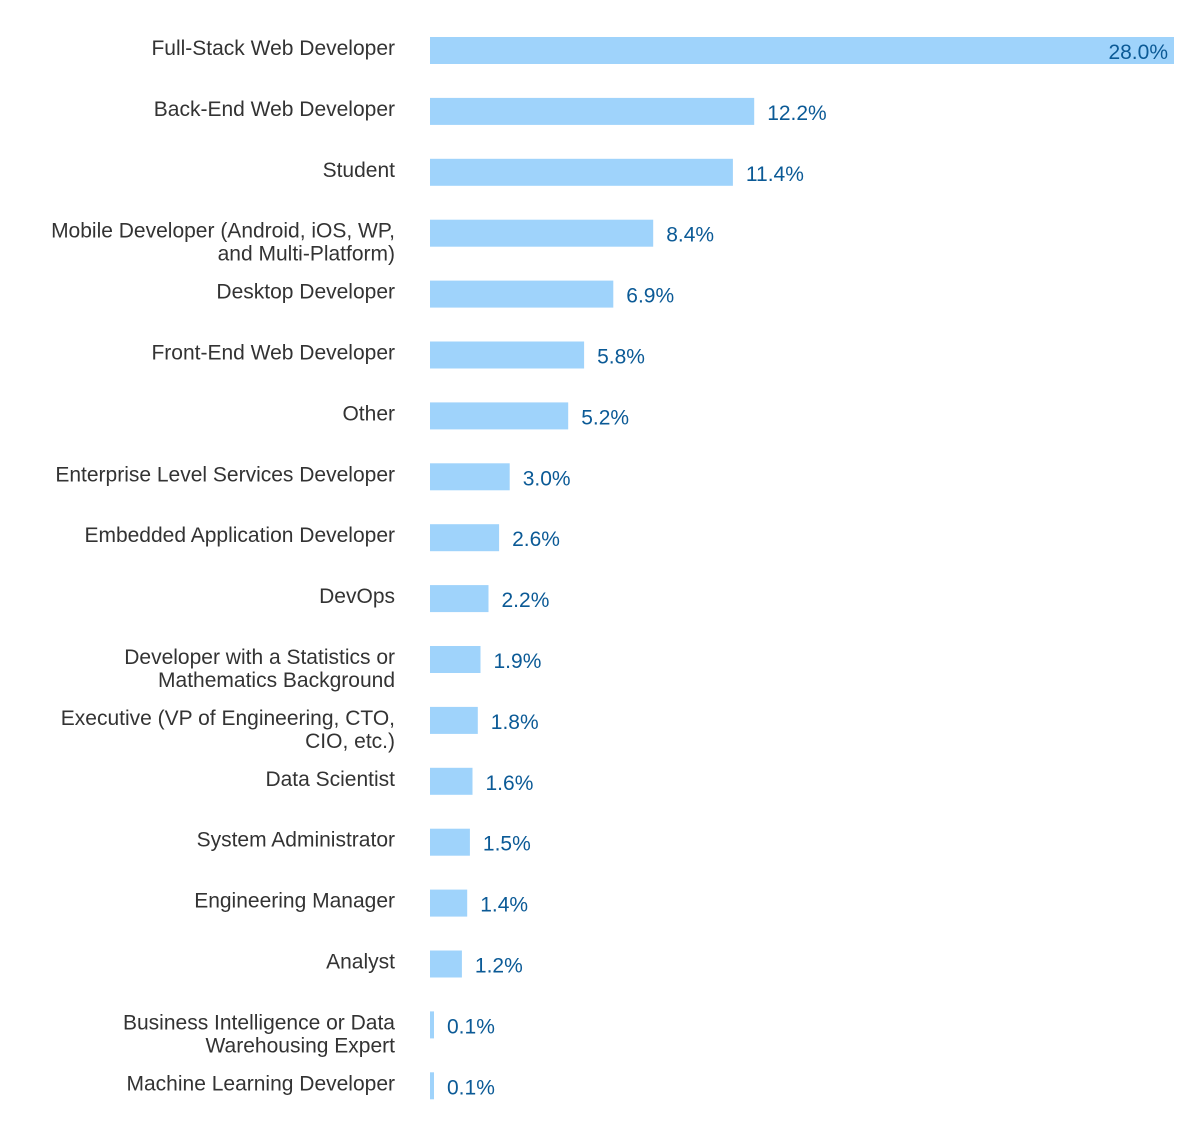 The height and width of the screenshot is (1134, 1200). What do you see at coordinates (301, 1045) in the screenshot?
I see `category-label-line: Warehousing Expert` at bounding box center [301, 1045].